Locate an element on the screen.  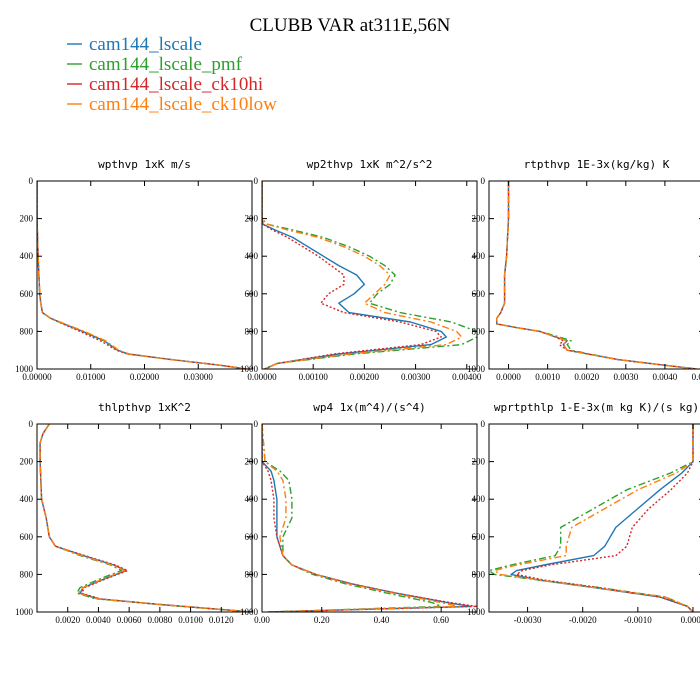
panel-5-frame is located at coordinates (594, 518).